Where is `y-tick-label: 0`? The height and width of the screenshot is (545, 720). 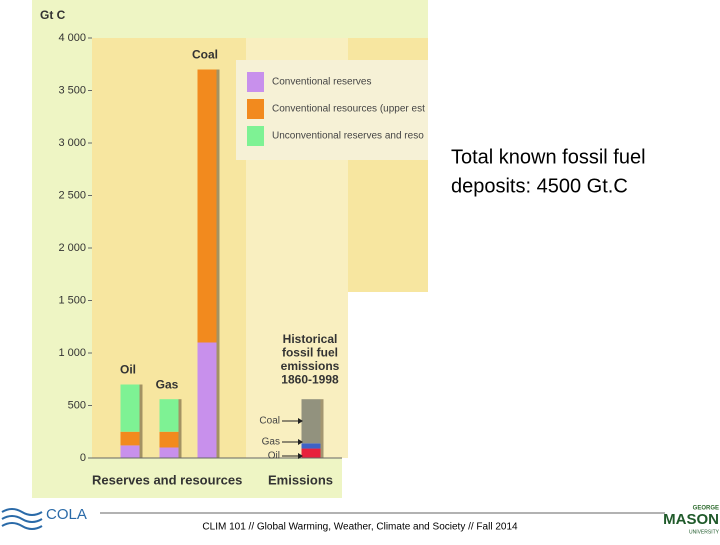
y-tick-label: 0 is located at coordinates (83, 458).